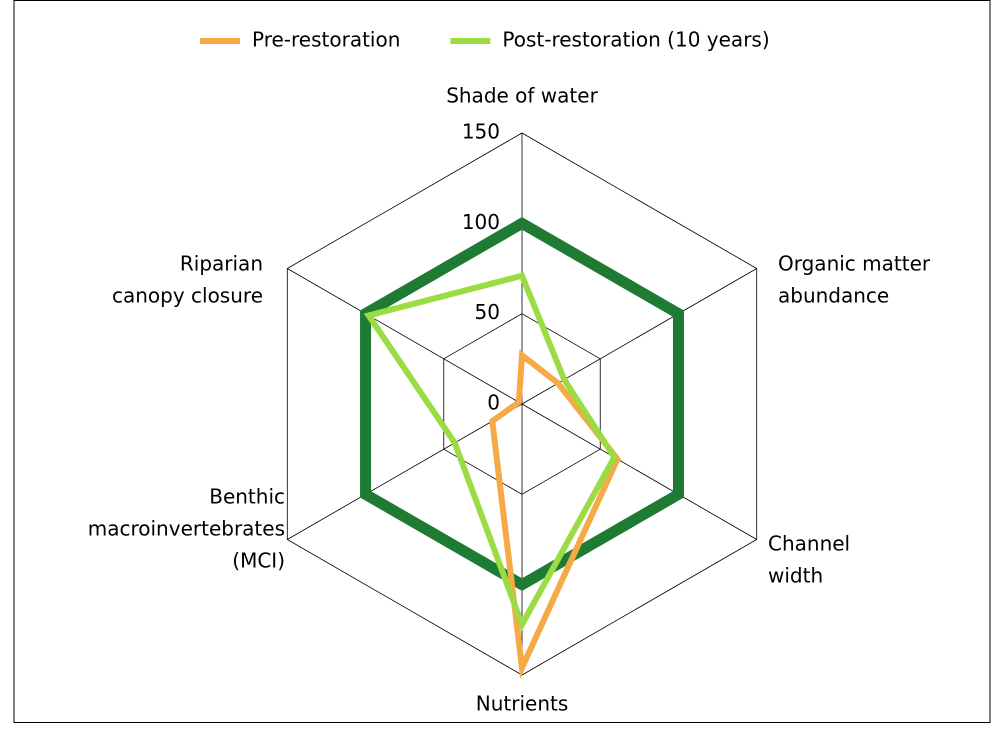 The height and width of the screenshot is (731, 997). What do you see at coordinates (481, 222) in the screenshot?
I see `r-tick-label: 100` at bounding box center [481, 222].